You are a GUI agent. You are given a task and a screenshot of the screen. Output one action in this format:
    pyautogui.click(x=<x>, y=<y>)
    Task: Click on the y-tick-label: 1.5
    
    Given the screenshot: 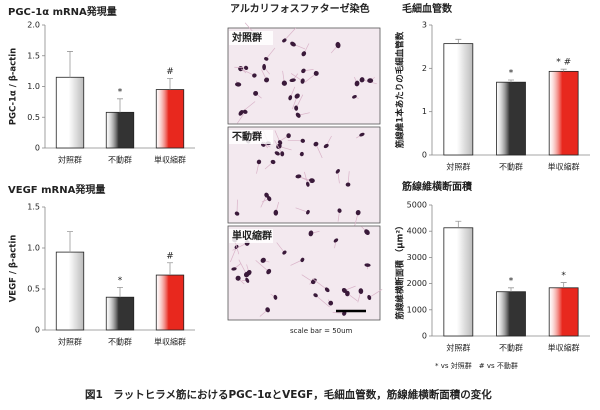 What is the action you would take?
    pyautogui.click(x=33, y=207)
    